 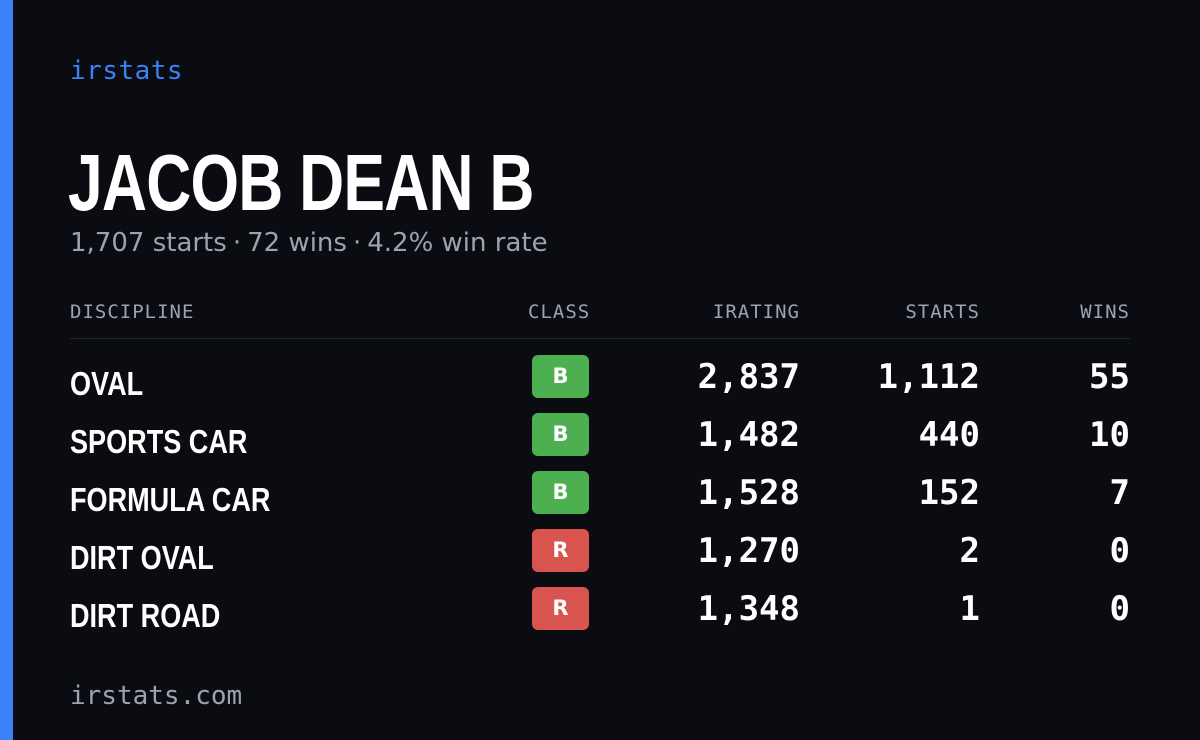 What do you see at coordinates (107, 383) in the screenshot?
I see `discipline-name: OVAL` at bounding box center [107, 383].